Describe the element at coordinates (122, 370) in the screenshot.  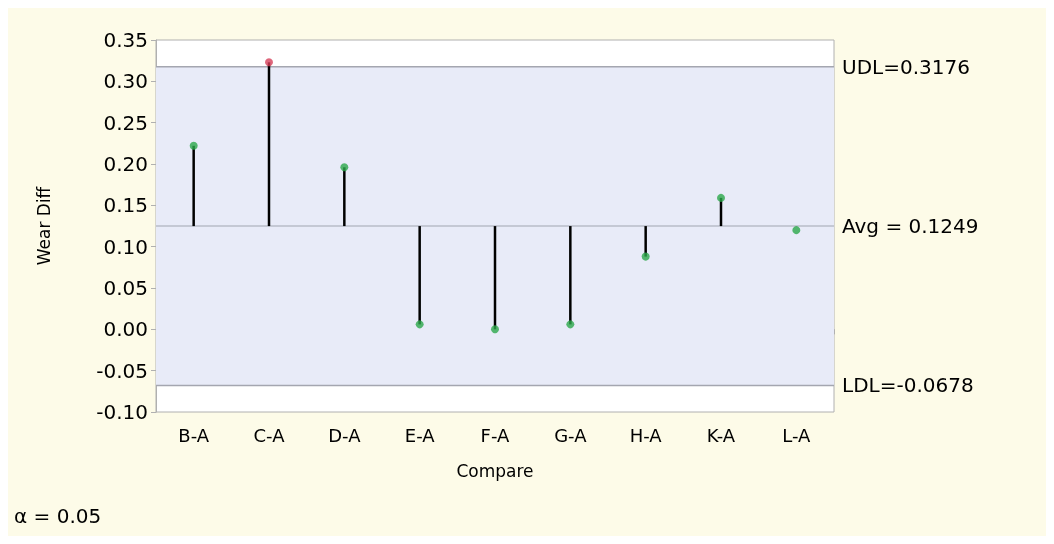
I see `y-tick-label: -0.05` at that location.